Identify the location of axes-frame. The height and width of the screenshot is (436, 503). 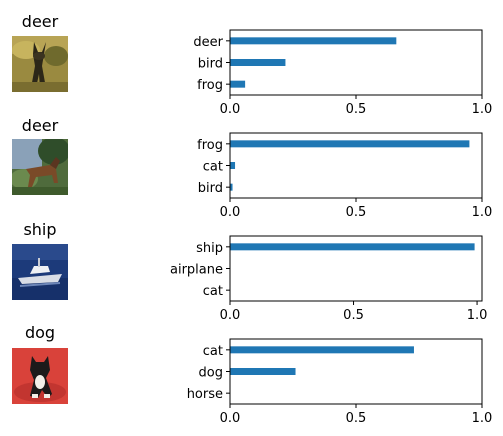
(356, 268).